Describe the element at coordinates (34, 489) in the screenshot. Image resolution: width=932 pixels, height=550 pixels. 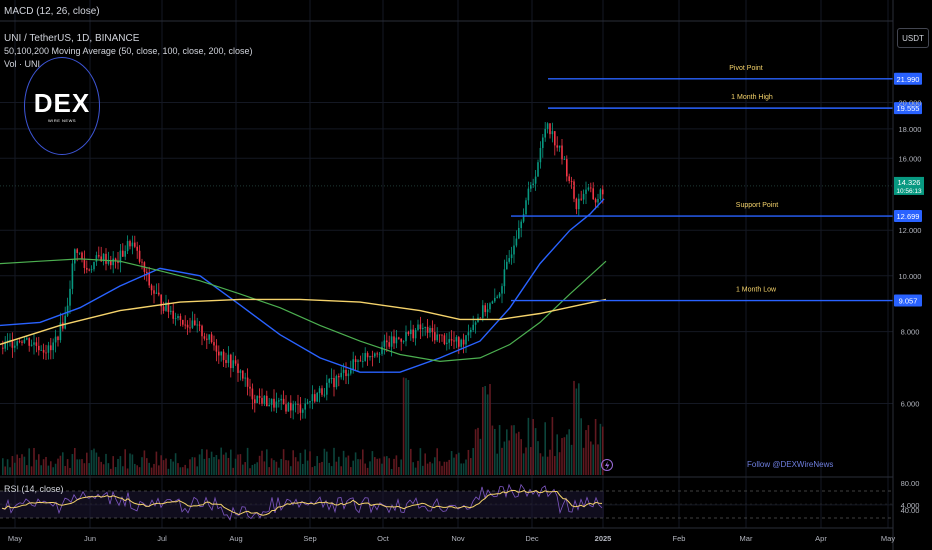
I see `rsi-legend: RSI (14, close)` at that location.